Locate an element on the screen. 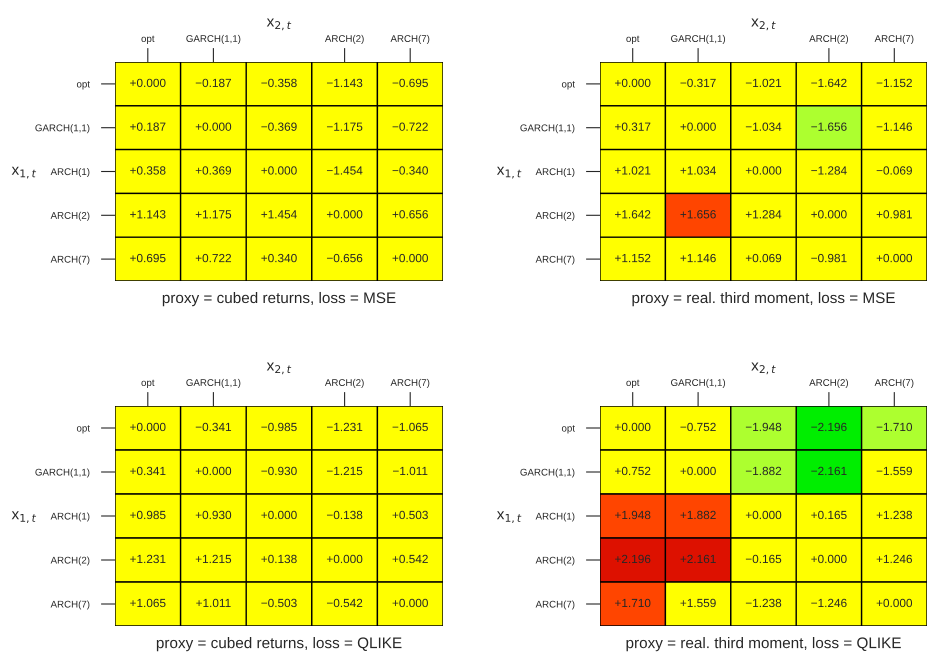  y-tick-label: ARCH(7) is located at coordinates (555, 260).